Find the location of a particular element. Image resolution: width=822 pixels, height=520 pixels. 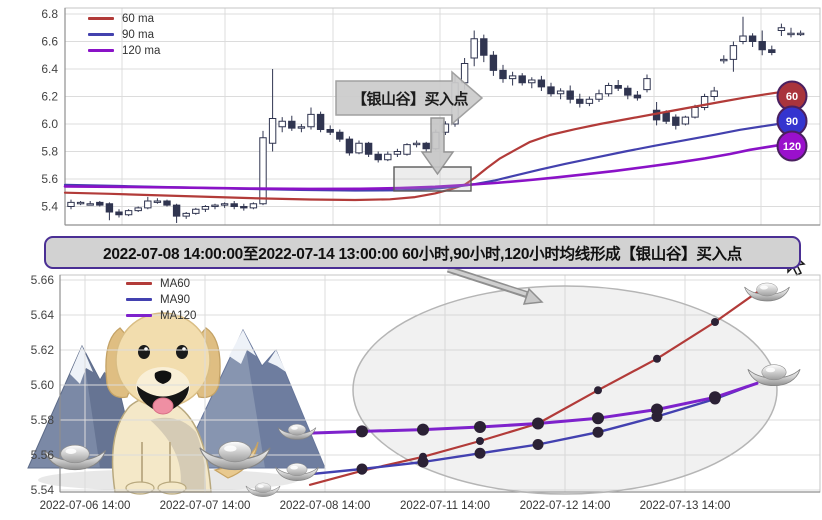

y-tick-label: 5.60 is located at coordinates (43, 385).